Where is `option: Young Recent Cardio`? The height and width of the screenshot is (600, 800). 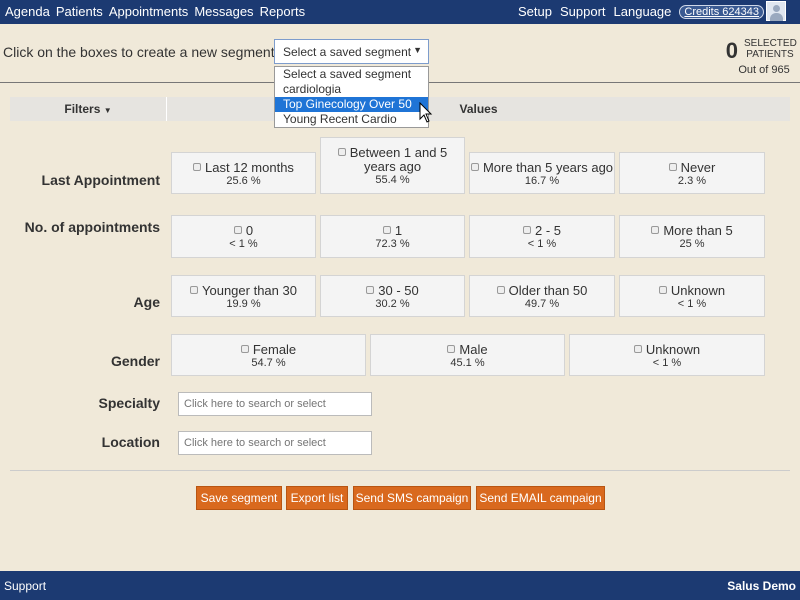
option: Young Recent Cardio is located at coordinates (340, 119).